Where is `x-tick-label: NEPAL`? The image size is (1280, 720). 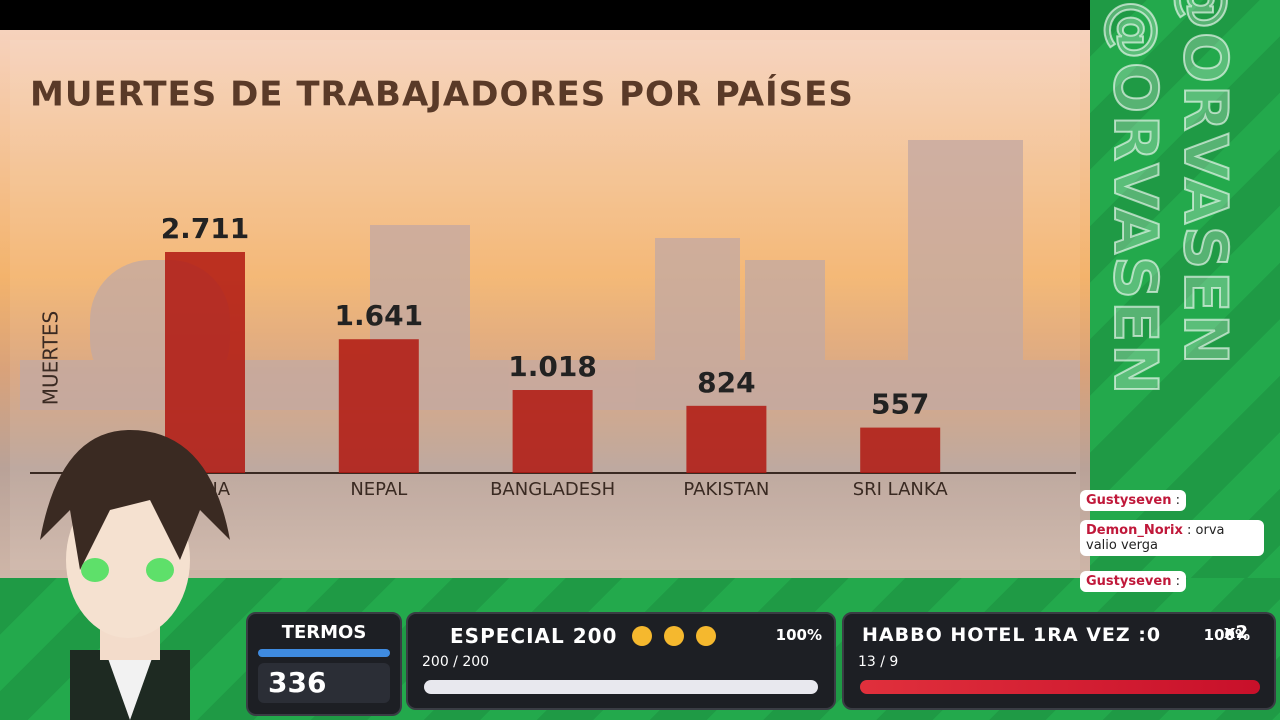 x-tick-label: NEPAL is located at coordinates (378, 489).